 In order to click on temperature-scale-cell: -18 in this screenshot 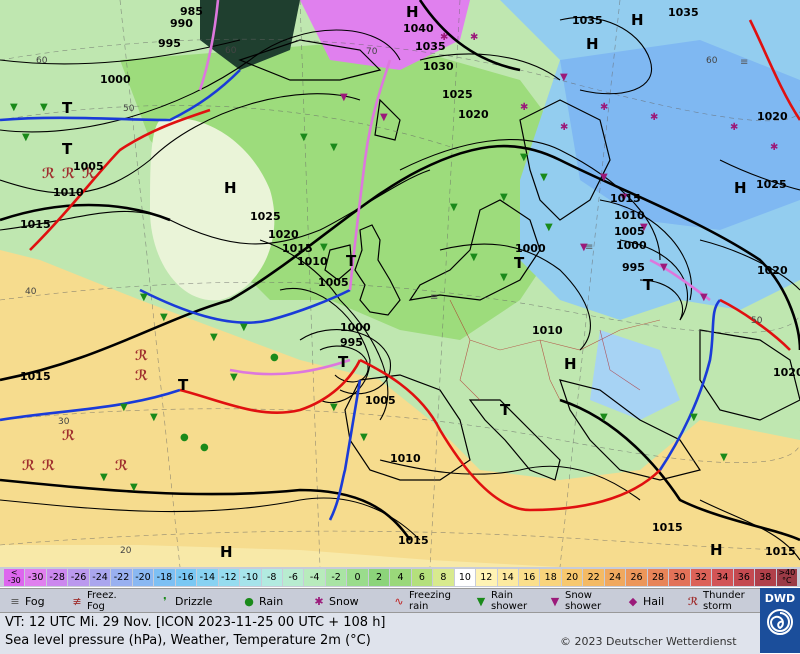, I will do `click(164, 577)`.